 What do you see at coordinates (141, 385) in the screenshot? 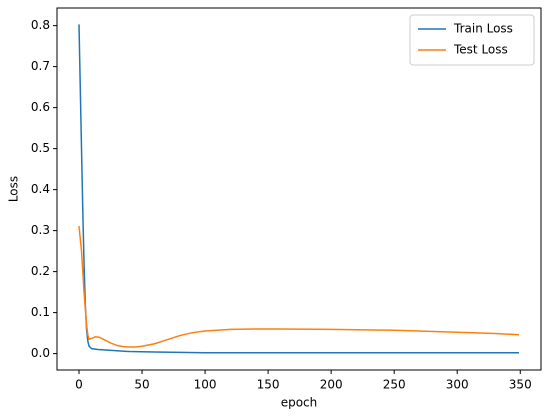
I see `x-tick-label: 50` at bounding box center [141, 385].